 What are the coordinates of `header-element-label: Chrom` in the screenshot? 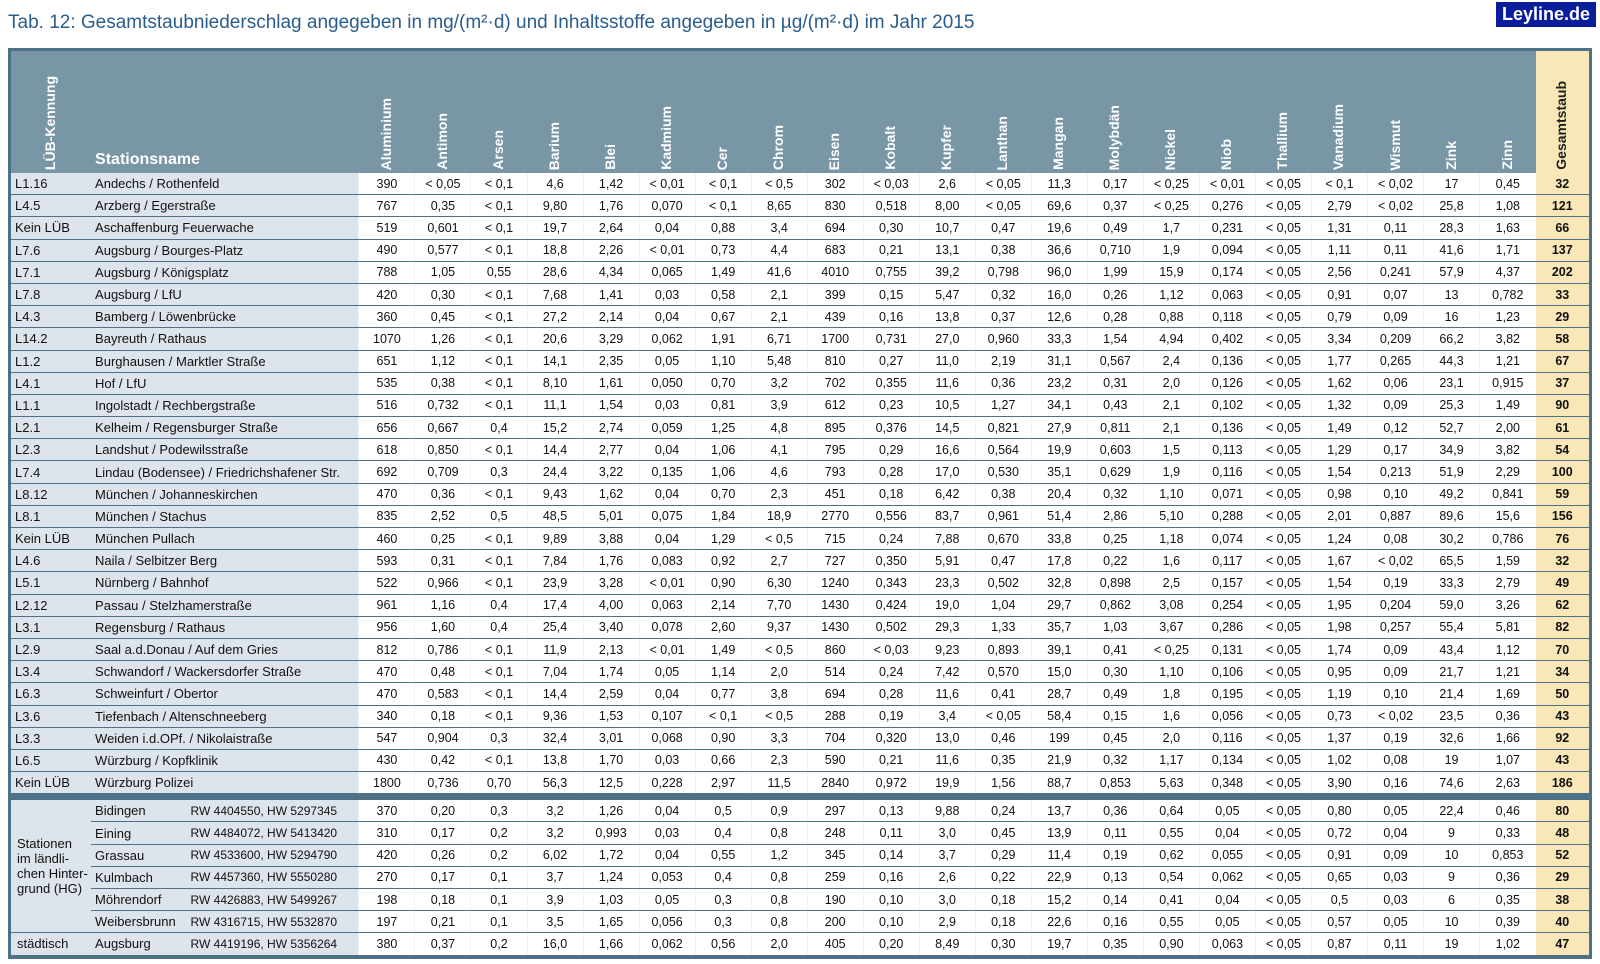 It's located at (778, 147).